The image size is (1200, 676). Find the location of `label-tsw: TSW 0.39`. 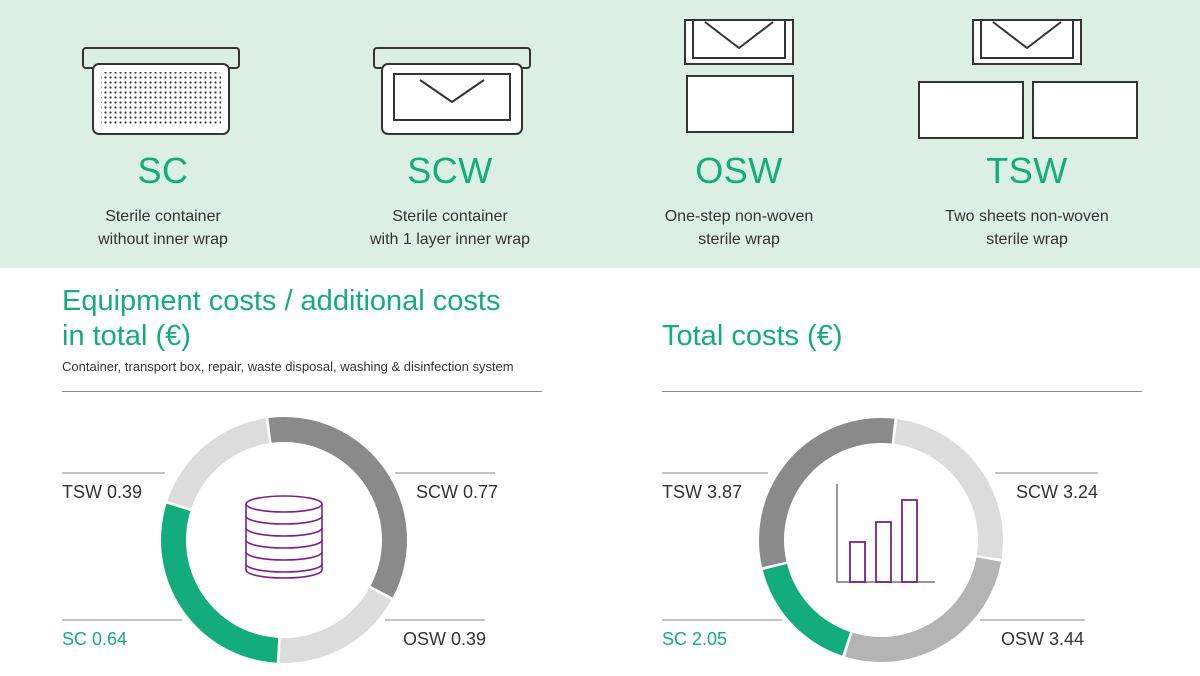

label-tsw: TSW 0.39 is located at coordinates (102, 492).